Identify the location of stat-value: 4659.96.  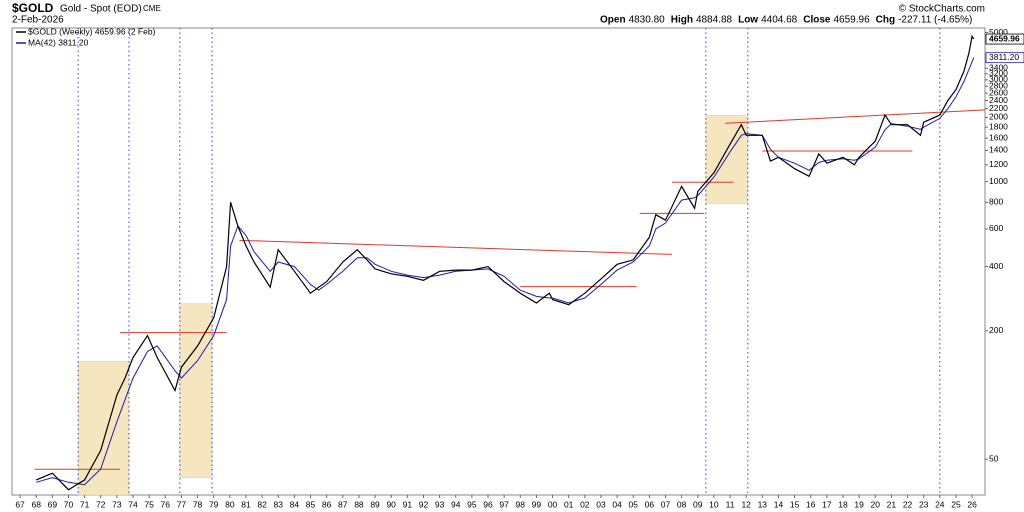
(851, 20).